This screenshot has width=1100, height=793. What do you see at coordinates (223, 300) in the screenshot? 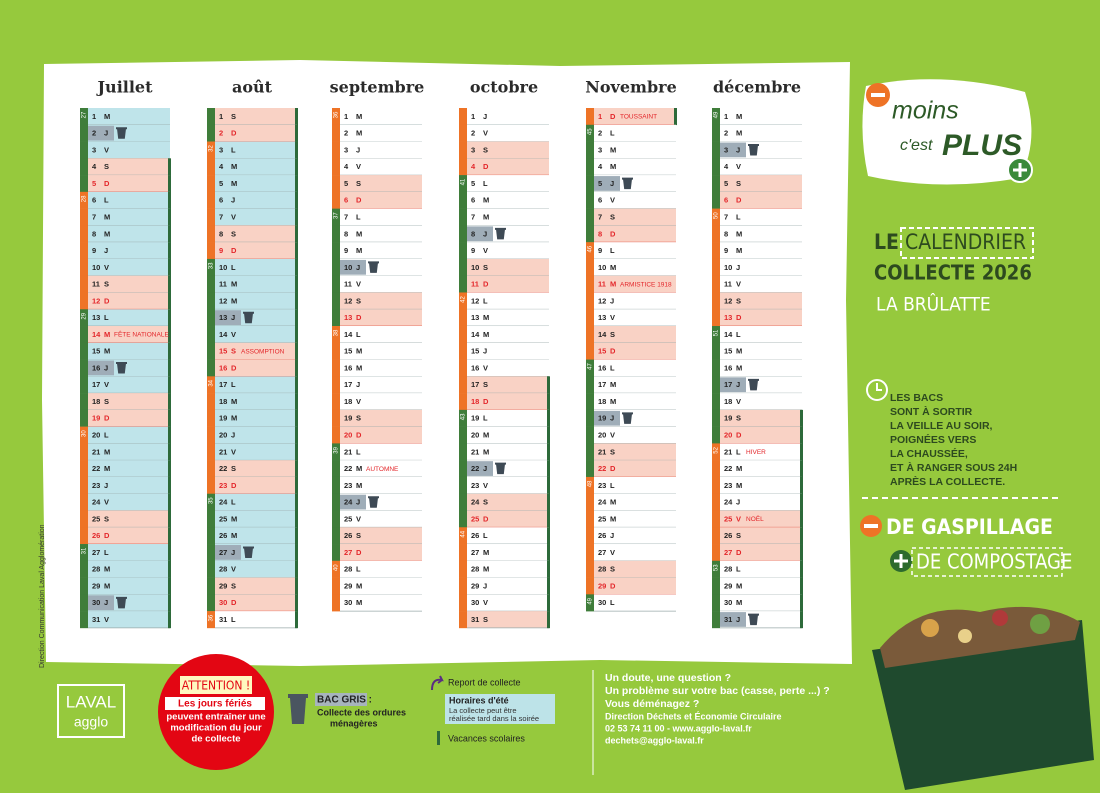
I see `day-number: 12` at bounding box center [223, 300].